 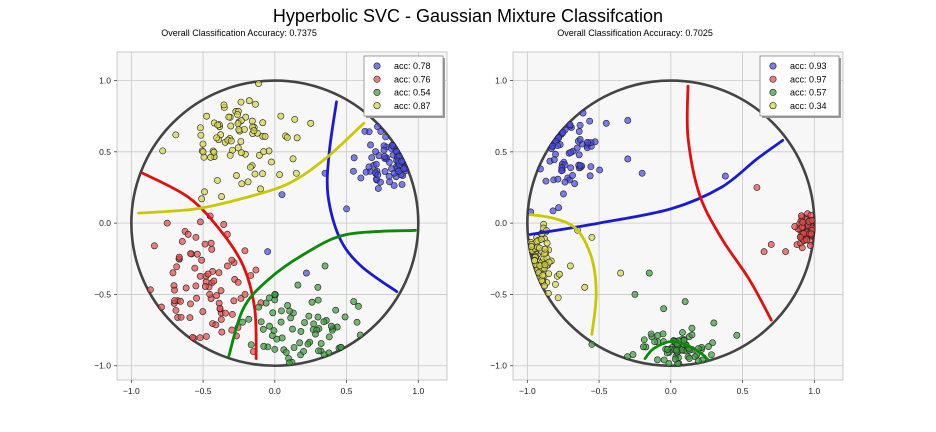 What do you see at coordinates (501, 152) in the screenshot?
I see `y-tick-label: 0.5` at bounding box center [501, 152].